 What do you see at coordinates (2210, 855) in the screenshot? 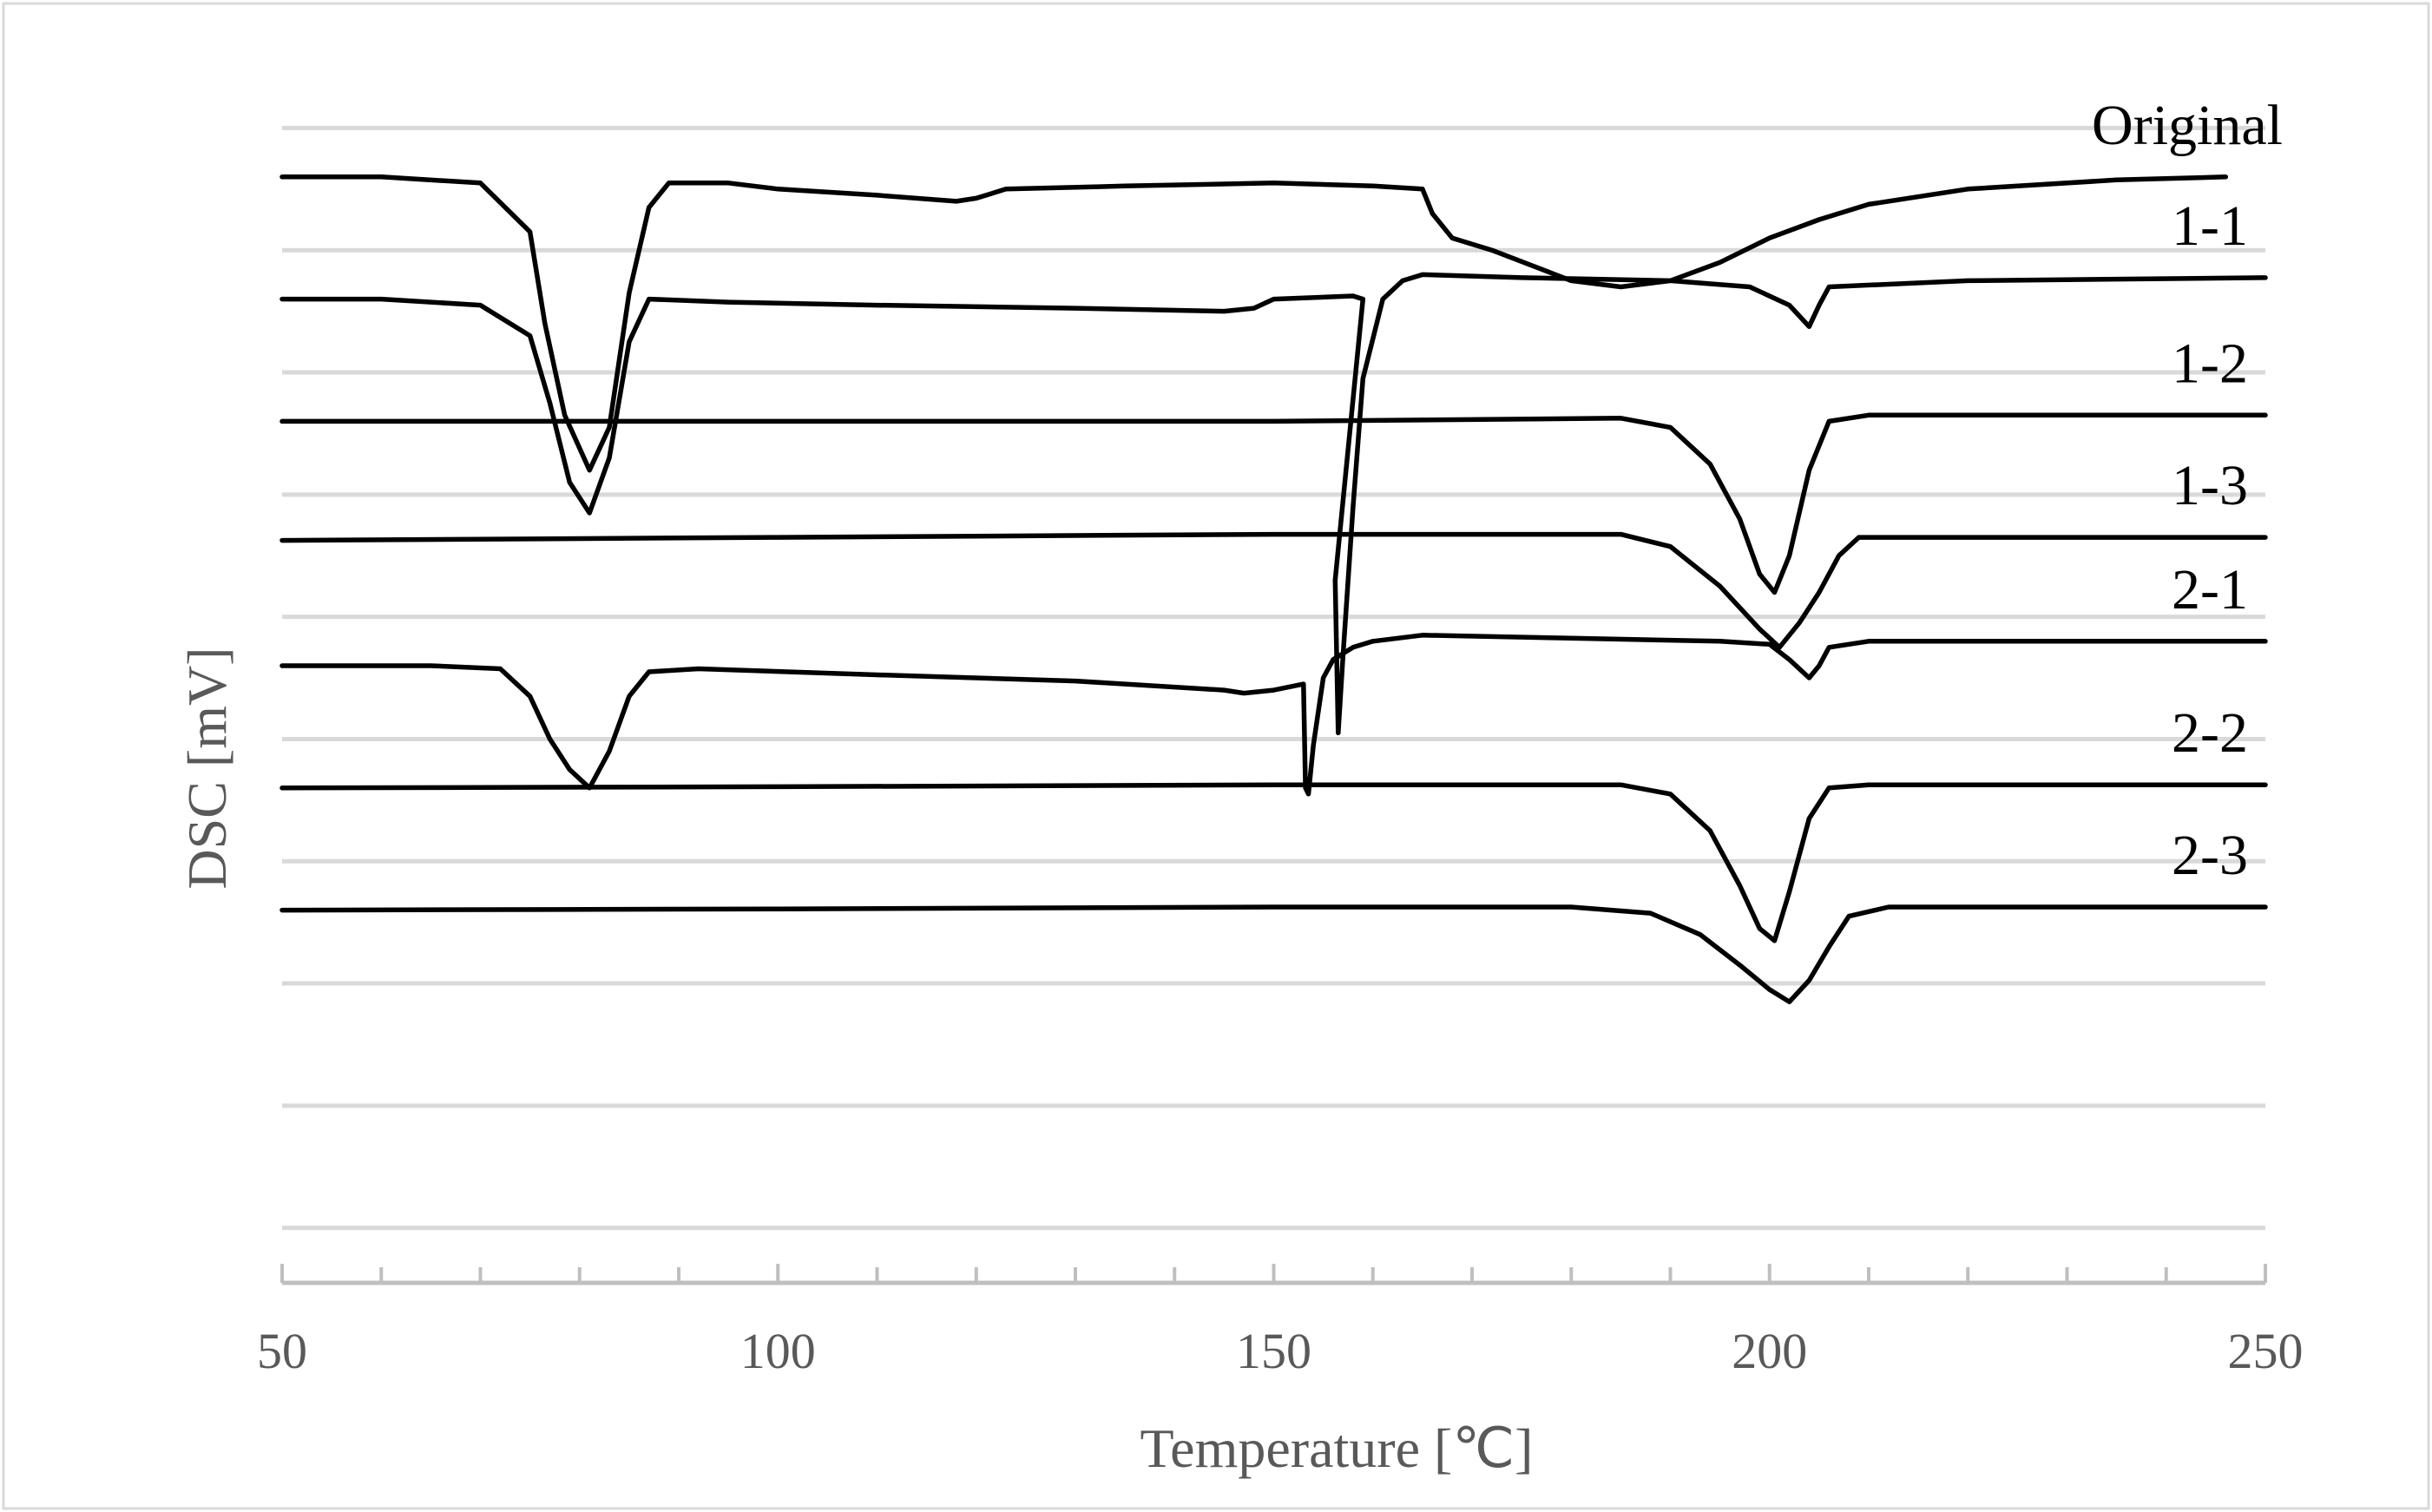
I see `series-label: 2-3` at bounding box center [2210, 855].